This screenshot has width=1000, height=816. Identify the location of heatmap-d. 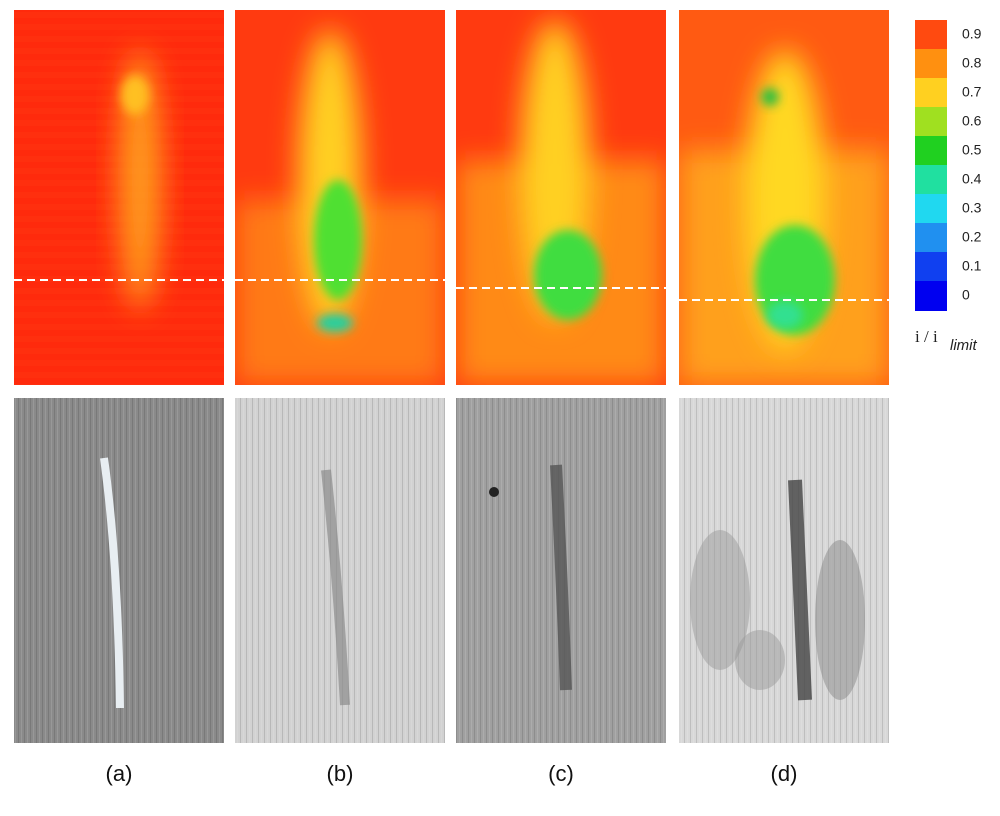
(784, 197).